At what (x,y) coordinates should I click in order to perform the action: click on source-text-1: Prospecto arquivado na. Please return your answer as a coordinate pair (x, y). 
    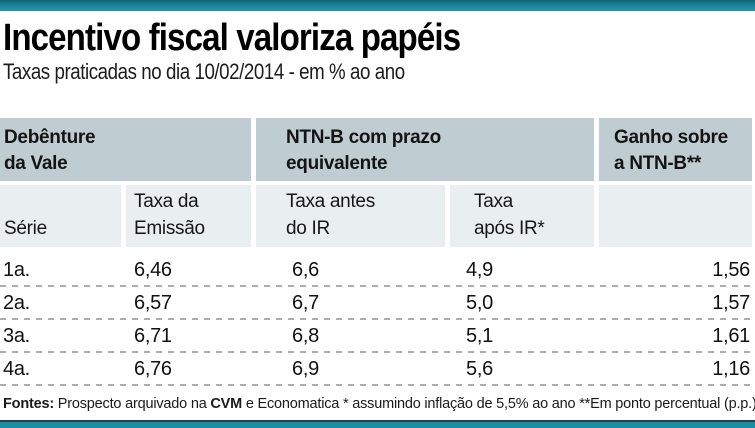
    Looking at the image, I should click on (132, 404).